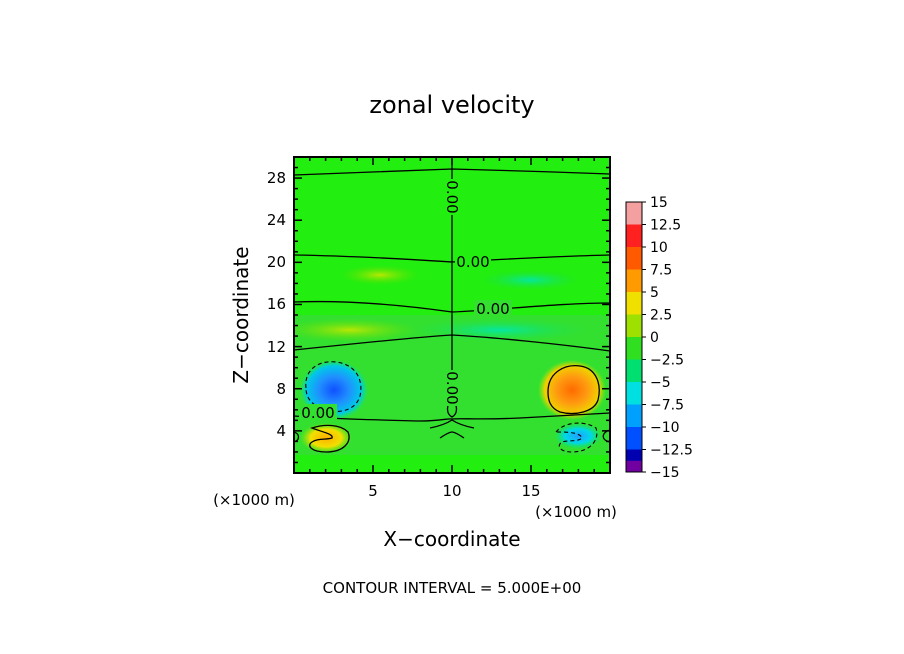 Image resolution: width=904 pixels, height=654 pixels. Describe the element at coordinates (451, 407) in the screenshot. I see `contour-lines-dashed` at that location.